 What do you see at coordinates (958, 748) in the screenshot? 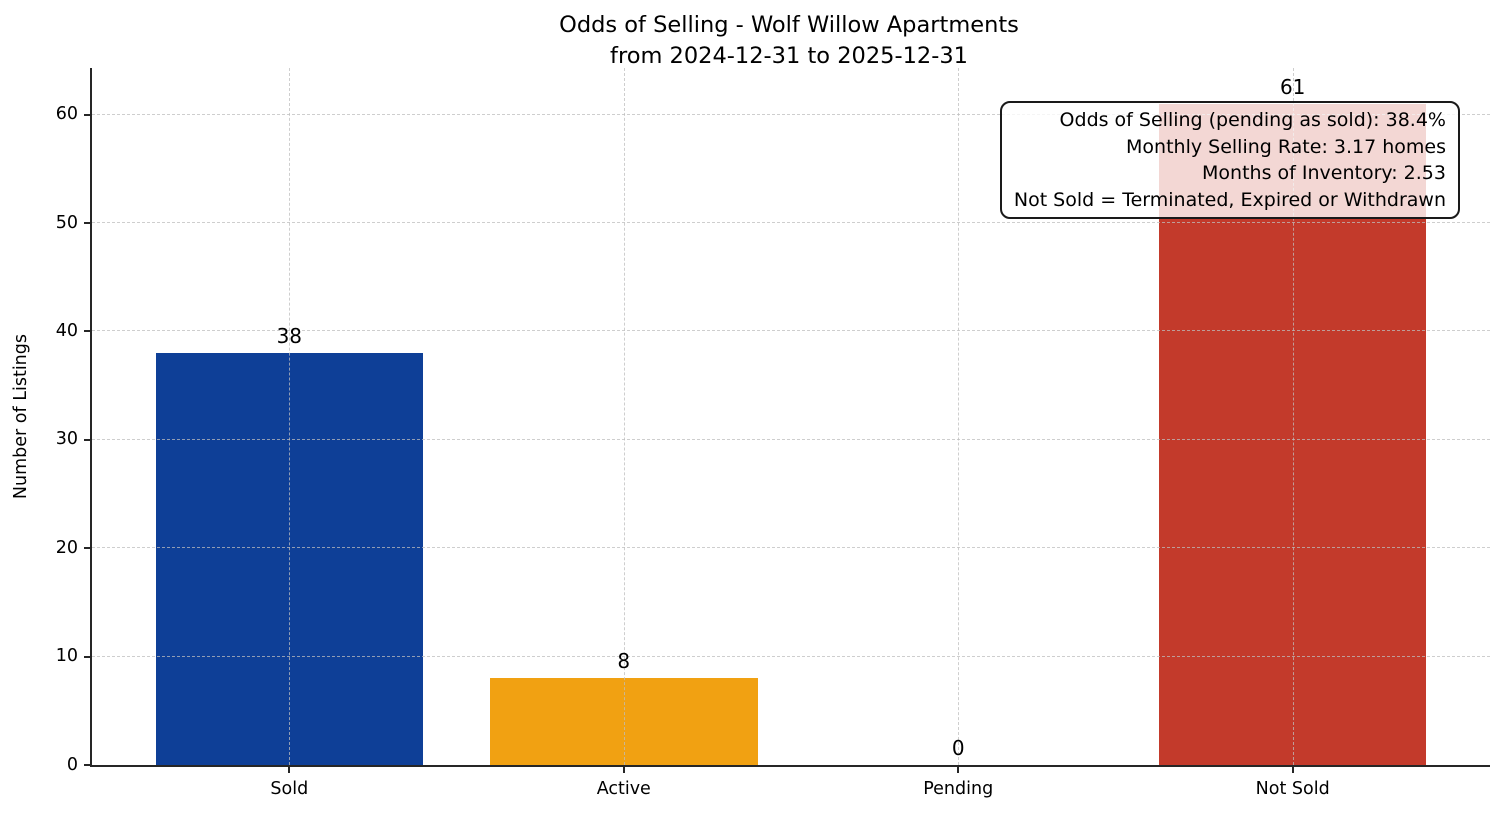
I see `bar-value-label-pending: 0` at bounding box center [958, 748].